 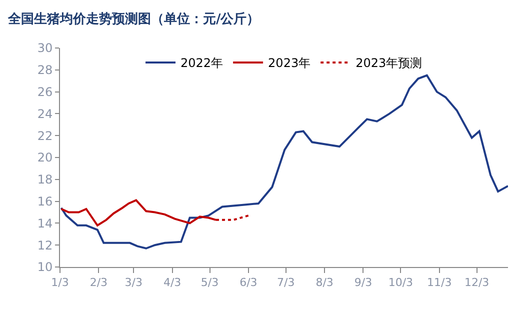 What do you see at coordinates (133, 283) in the screenshot?
I see `x-tick-label: 3/3` at bounding box center [133, 283].